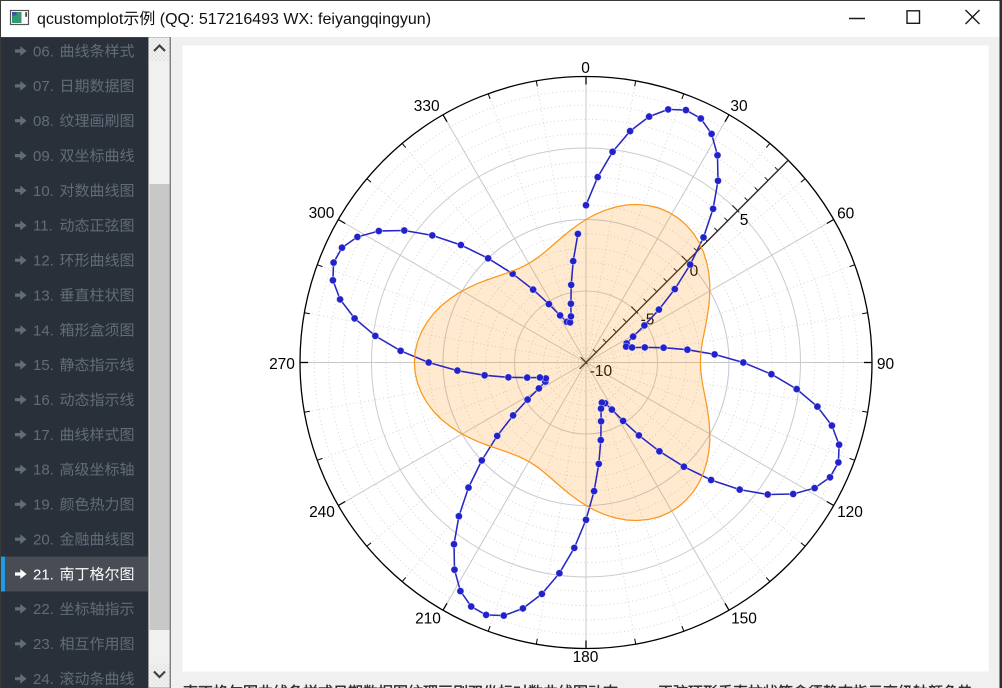 Image resolution: width=1002 pixels, height=688 pixels. What do you see at coordinates (43, 644) in the screenshot?
I see `svg-text: 23.` at bounding box center [43, 644].